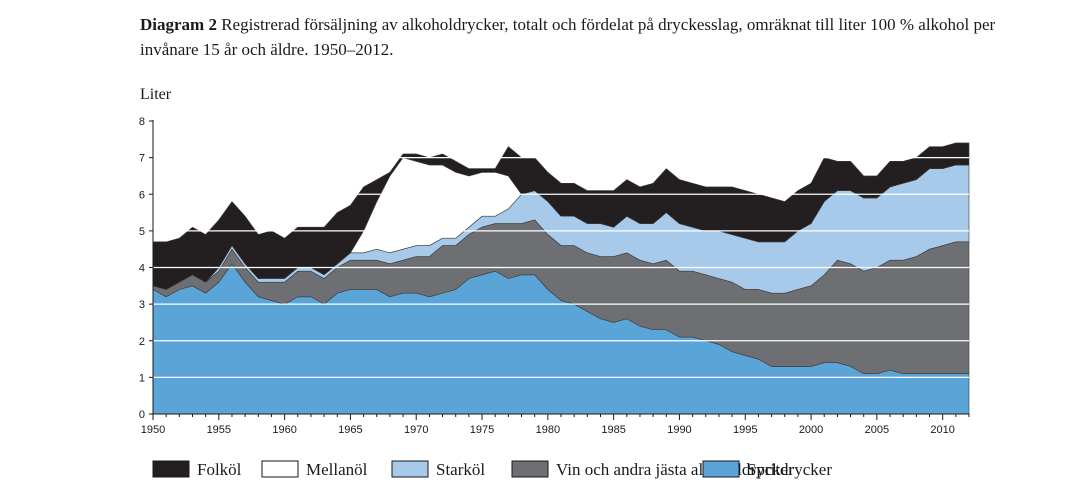 The image size is (1075, 492). I want to click on y-tick-label-2: 2, so click(142, 342).